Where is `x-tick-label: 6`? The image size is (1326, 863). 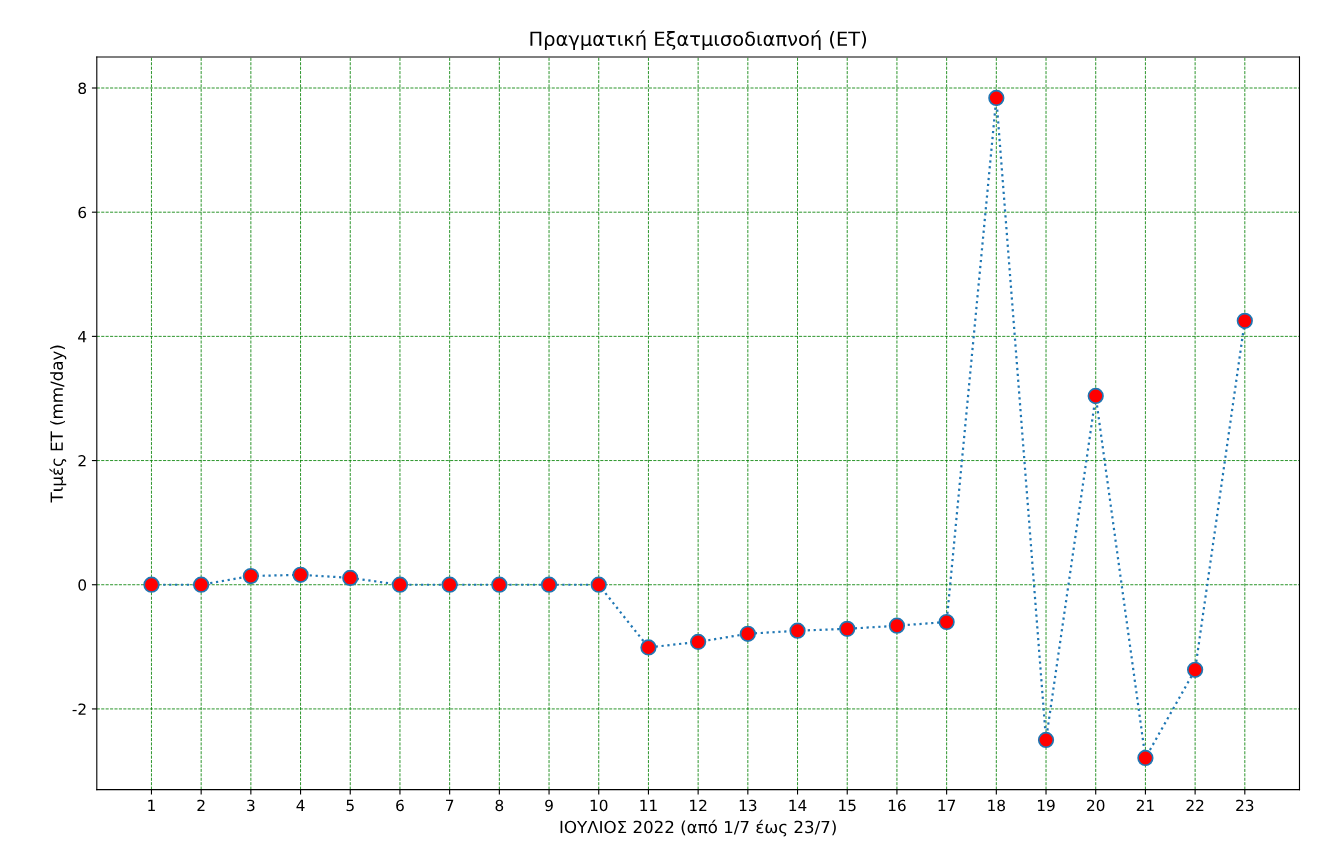
x-tick-label: 6 is located at coordinates (400, 805).